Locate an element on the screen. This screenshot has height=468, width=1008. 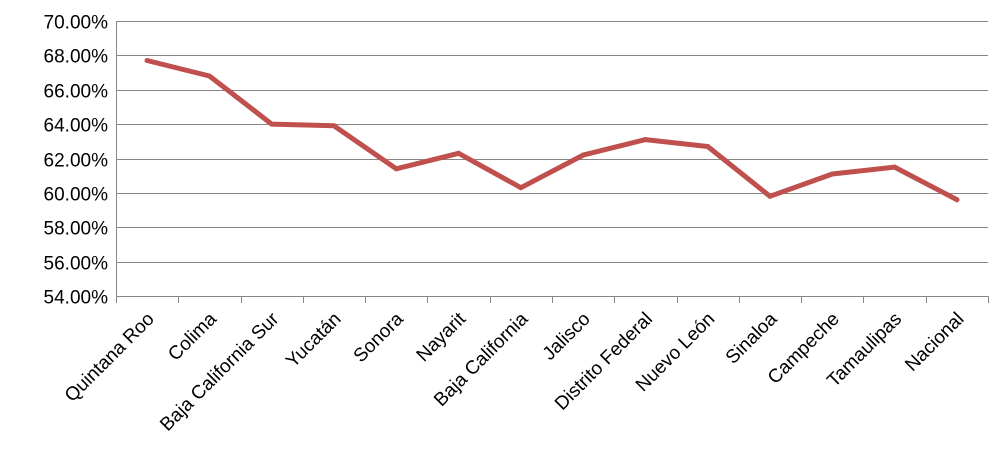
x-tick-label: Sonora is located at coordinates (379, 337).